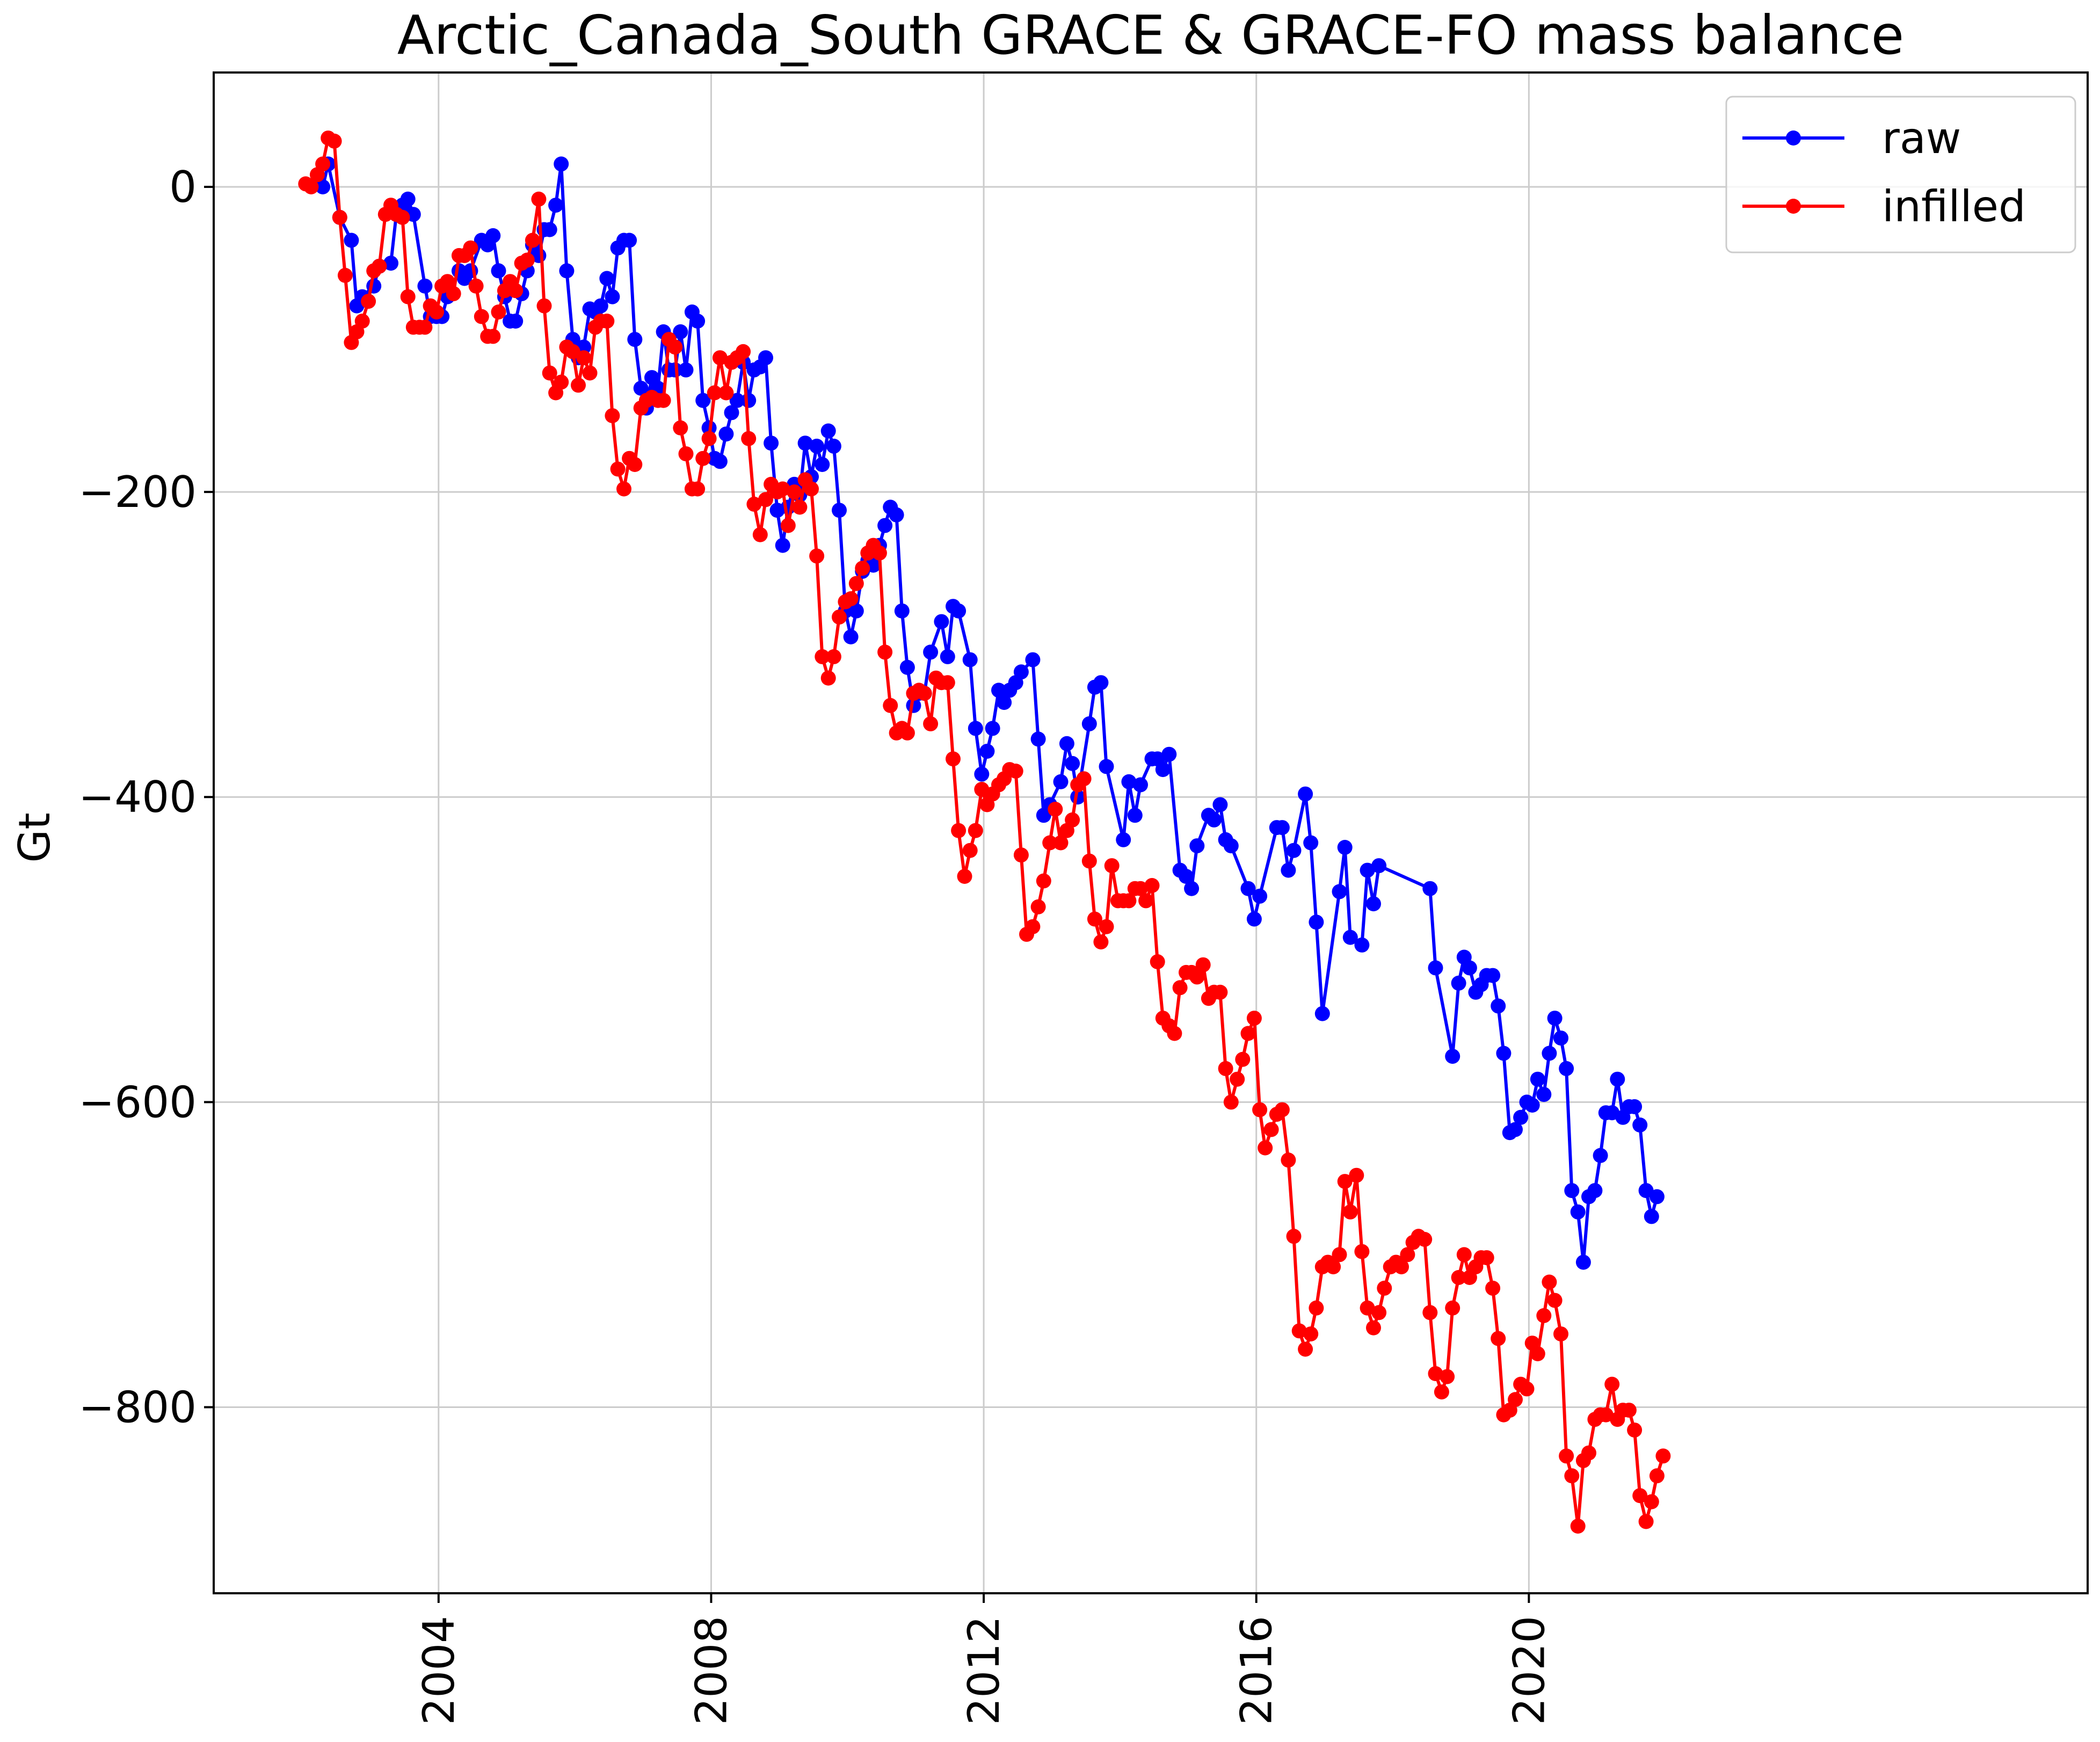 The image size is (2100, 1742). What do you see at coordinates (1954, 207) in the screenshot?
I see `legend-label-infilled: infilled` at bounding box center [1954, 207].